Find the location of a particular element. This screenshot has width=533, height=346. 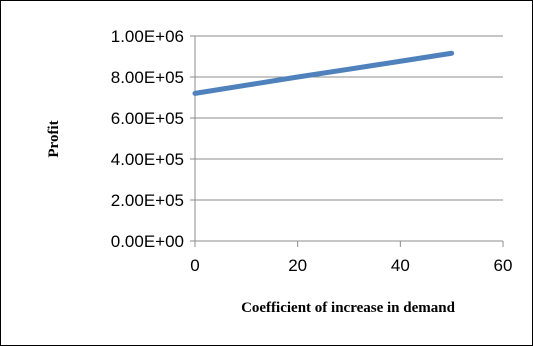

y-tick-label: 0.00E+00 is located at coordinates (147, 241).